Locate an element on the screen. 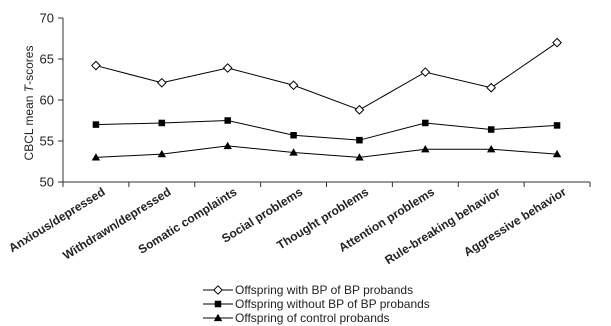  series-2-line is located at coordinates (326, 130).